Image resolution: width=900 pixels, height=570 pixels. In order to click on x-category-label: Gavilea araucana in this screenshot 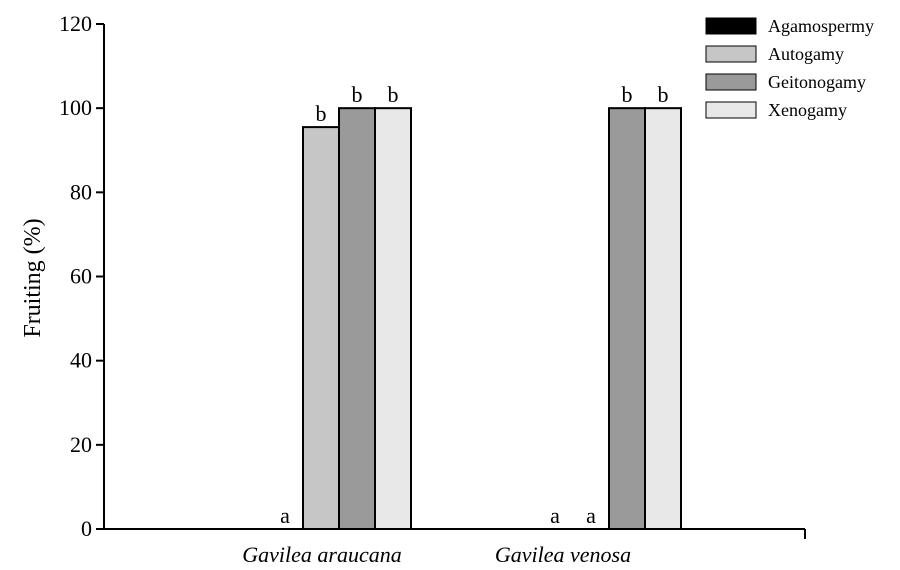, I will do `click(321, 554)`.